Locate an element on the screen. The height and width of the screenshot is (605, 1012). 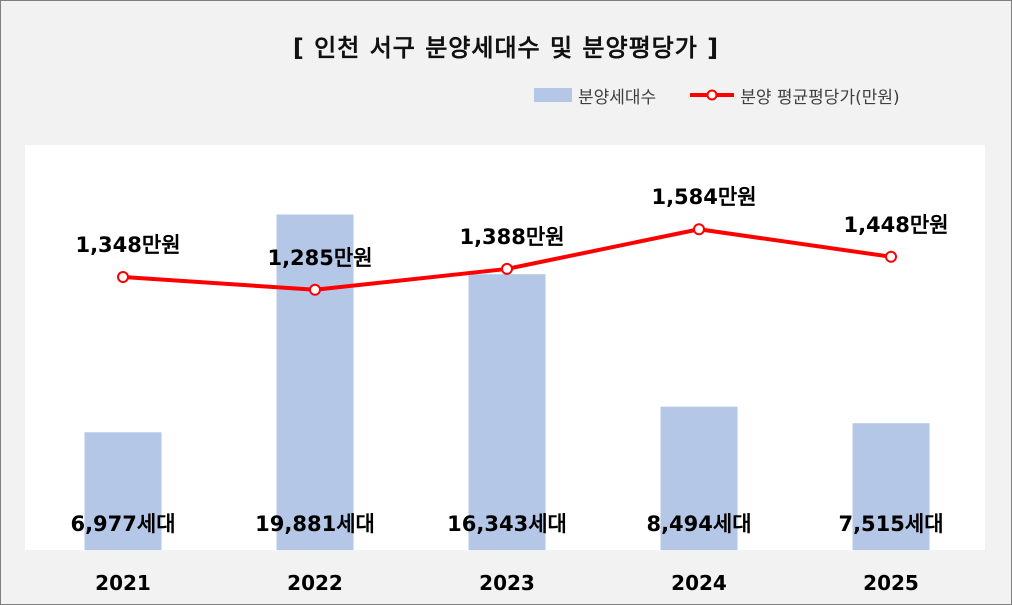
legend-item-line: 분양 평균평당가(만원) is located at coordinates (795, 95).